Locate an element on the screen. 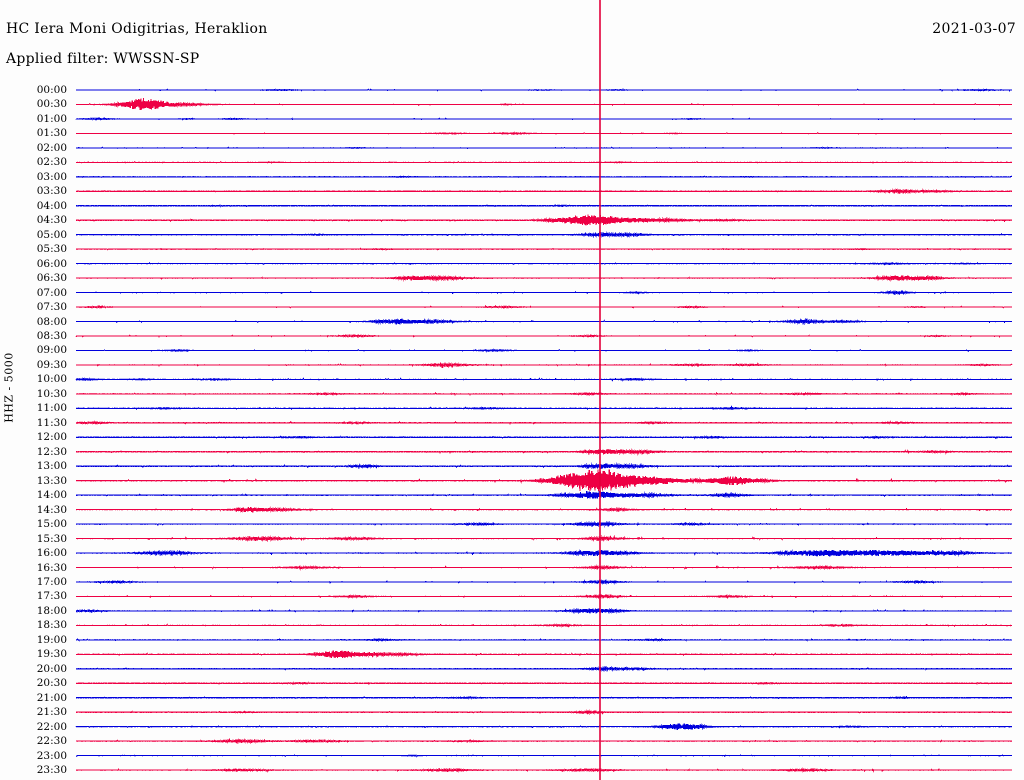 The height and width of the screenshot is (780, 1024). time-tick-label: 21:00 is located at coordinates (51, 697).